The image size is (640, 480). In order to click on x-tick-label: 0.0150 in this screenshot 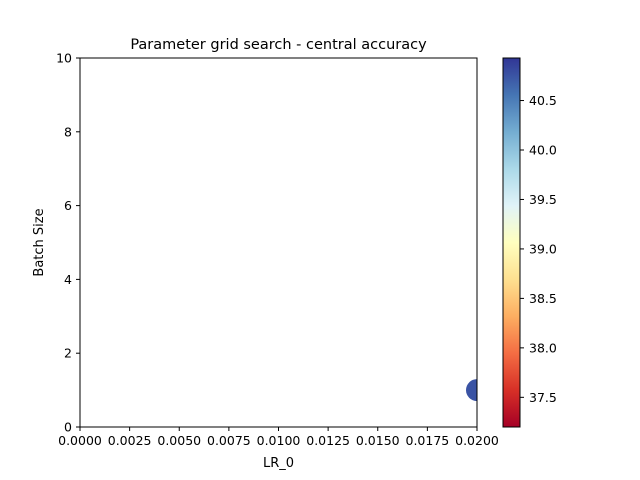, I will do `click(378, 440)`.